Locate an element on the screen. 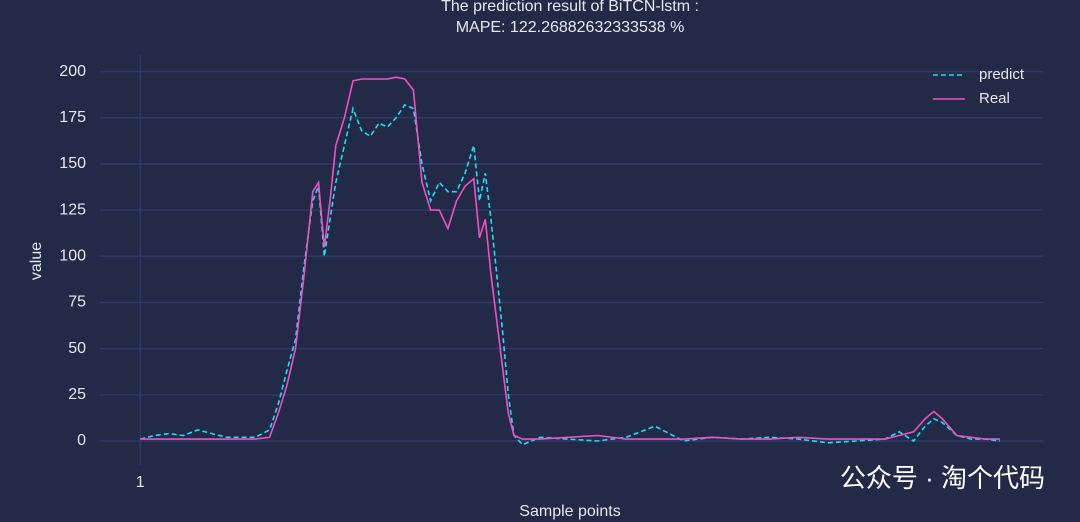  legend-label: predict is located at coordinates (1002, 74).